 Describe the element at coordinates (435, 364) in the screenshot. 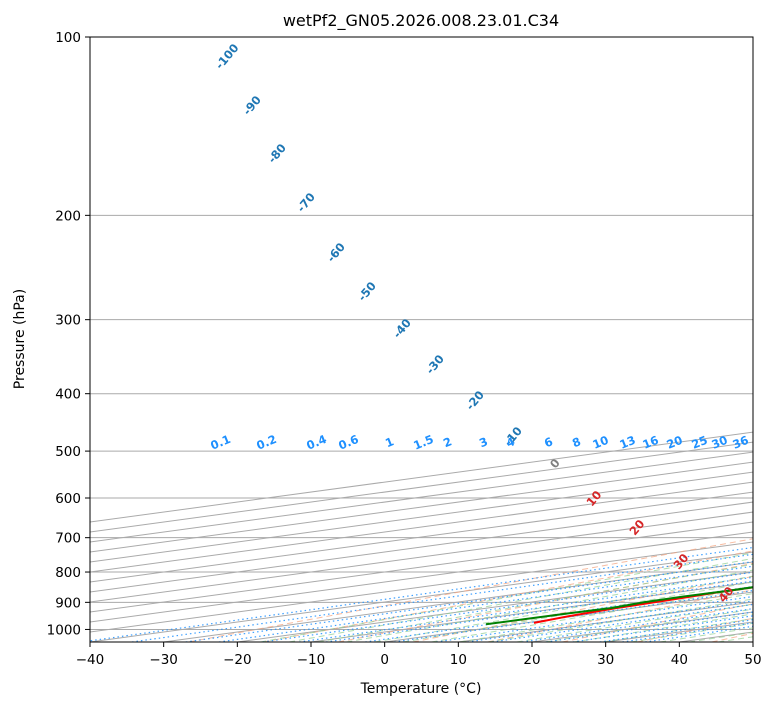

I see `dry-adiabat-label: -30` at that location.